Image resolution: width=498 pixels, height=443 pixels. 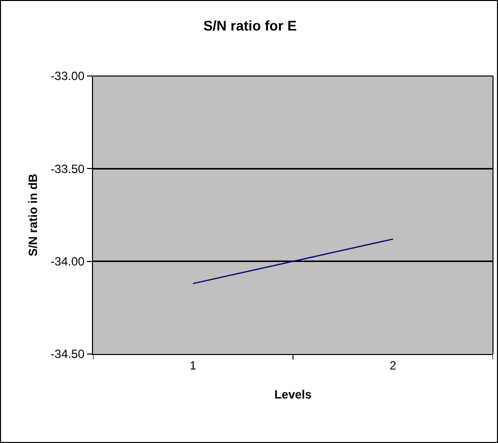 What do you see at coordinates (67, 261) in the screenshot?
I see `y-tick-label: -34.00` at bounding box center [67, 261].